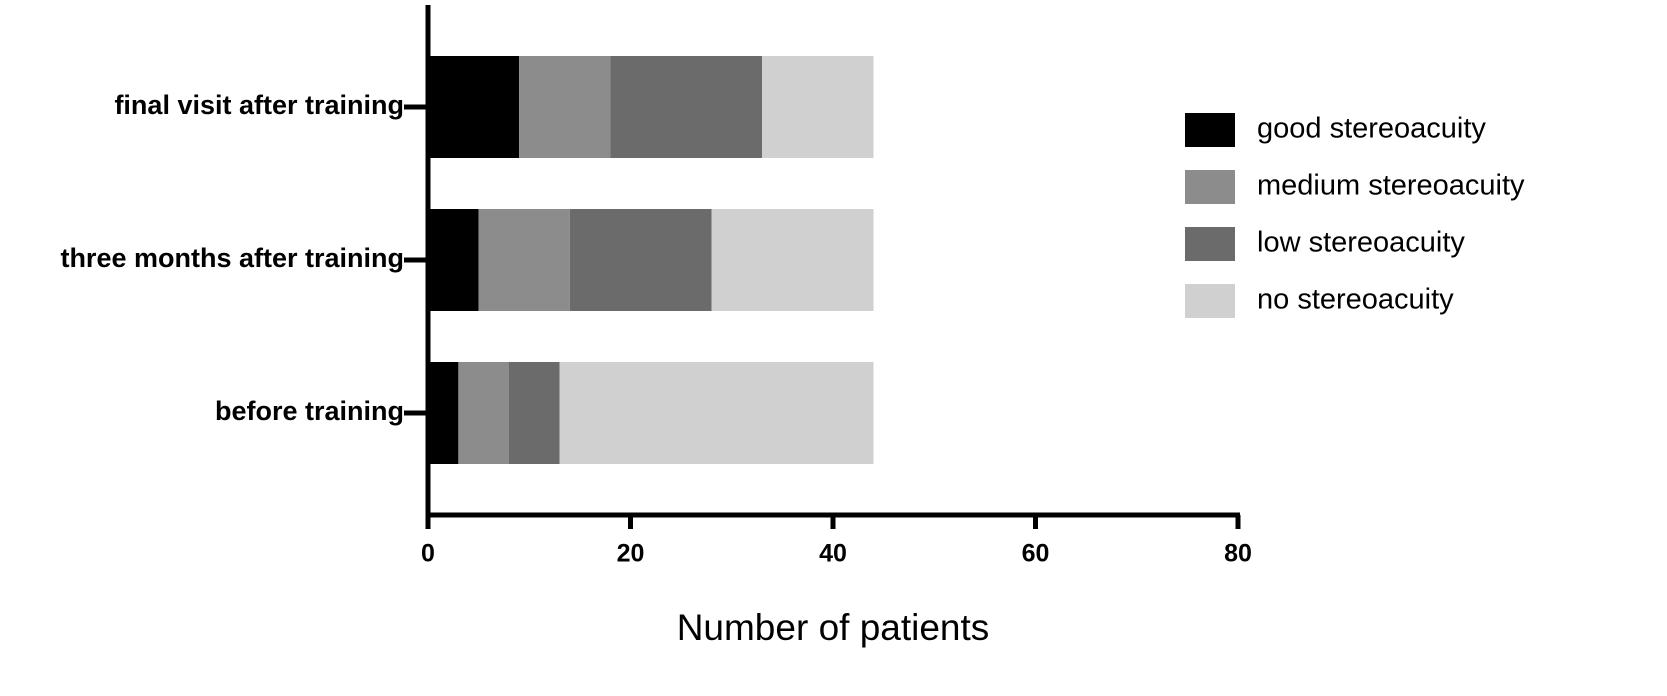 Image resolution: width=1667 pixels, height=696 pixels. Describe the element at coordinates (1391, 186) in the screenshot. I see `legend-label: medium stereoacuity` at that location.